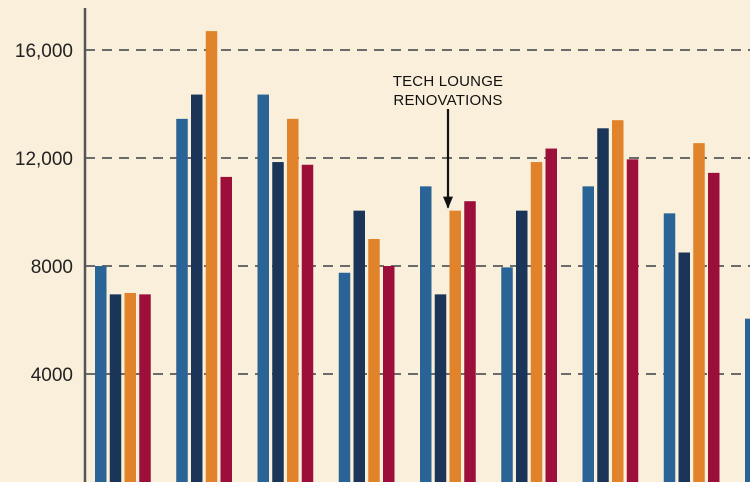 This screenshot has width=750, height=482. What do you see at coordinates (52, 267) in the screenshot?
I see `y-tick-label-8000: 8000` at bounding box center [52, 267].